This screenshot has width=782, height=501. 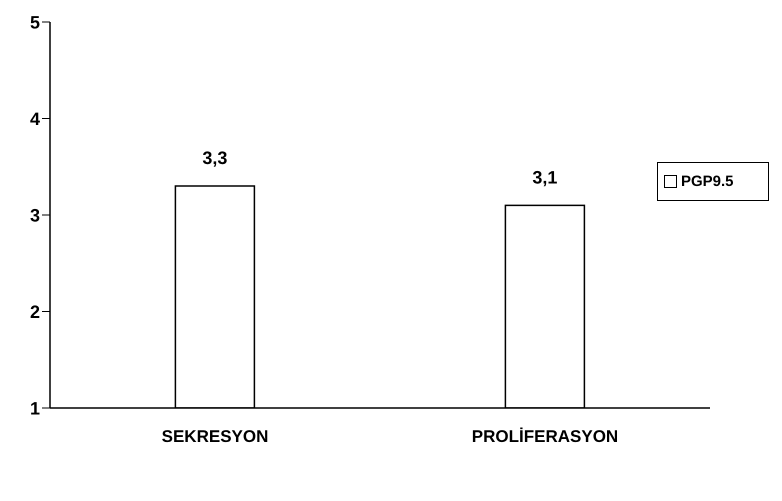 I want to click on y-tick-label: 3, so click(x=35, y=215).